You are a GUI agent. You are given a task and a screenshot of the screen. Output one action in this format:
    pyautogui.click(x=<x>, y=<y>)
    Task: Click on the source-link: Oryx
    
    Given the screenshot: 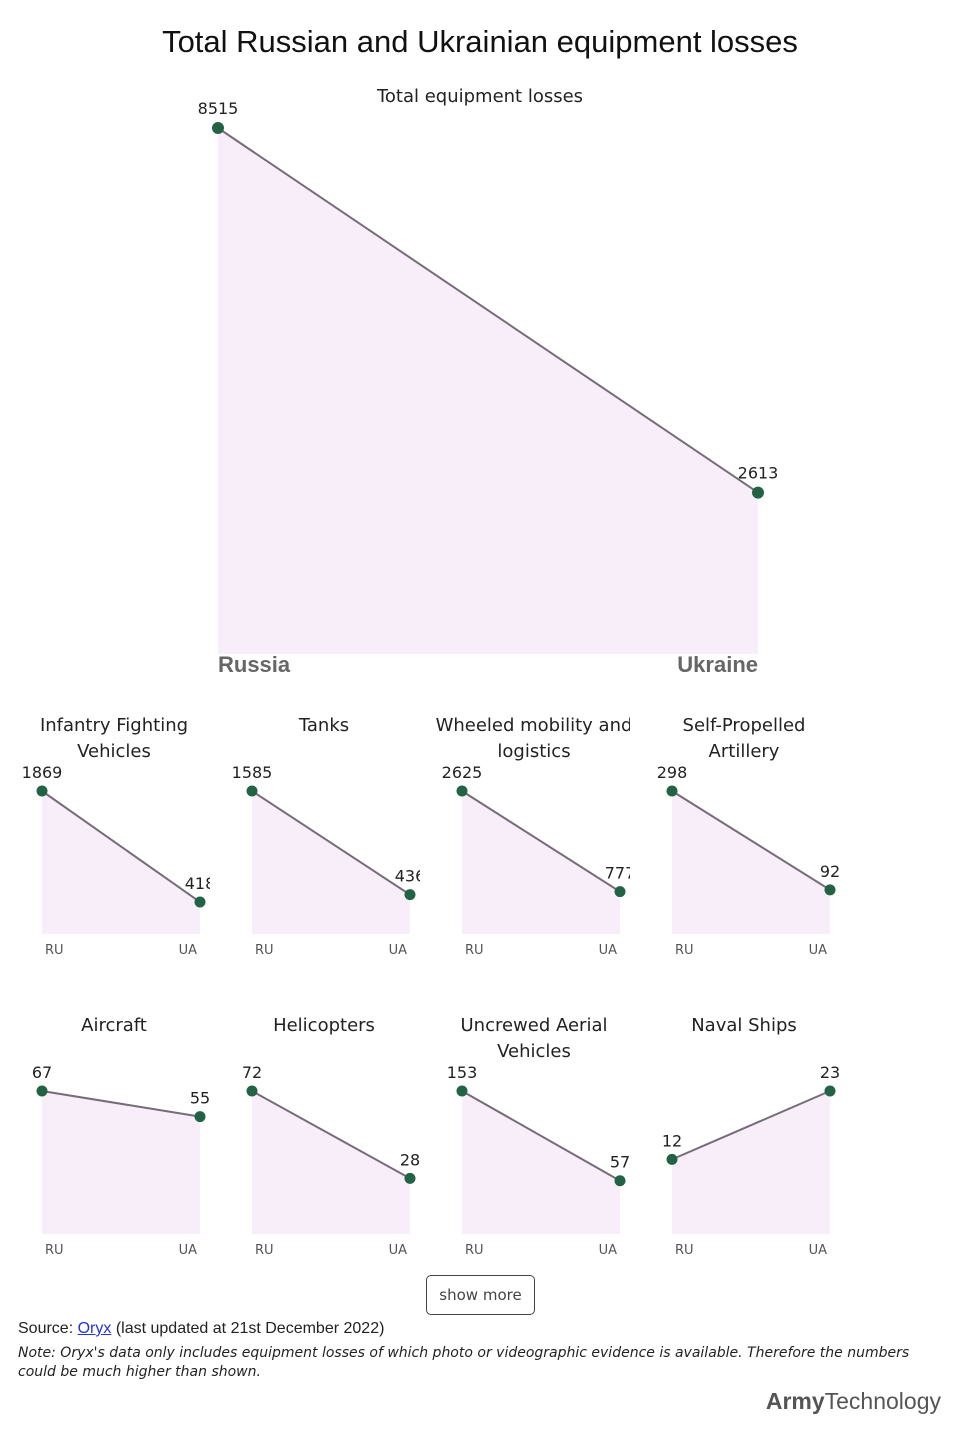 What is the action you would take?
    pyautogui.click(x=94, y=1328)
    